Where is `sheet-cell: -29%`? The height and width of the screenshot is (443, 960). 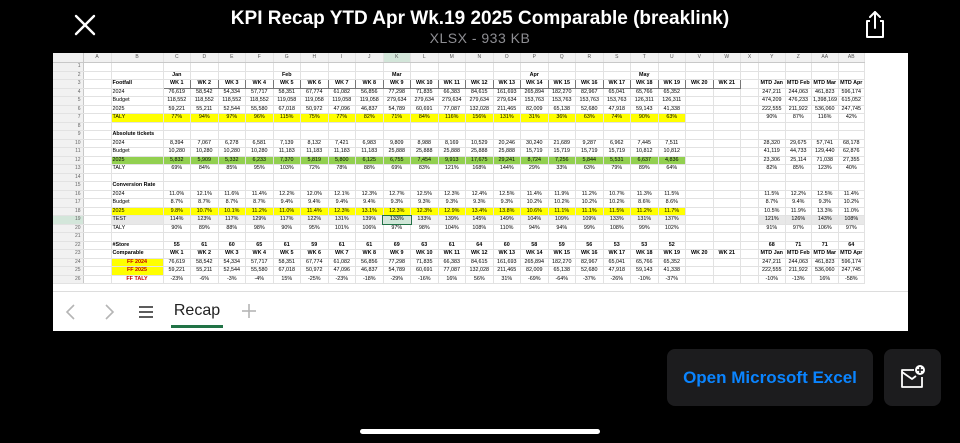 sheet-cell: -29% is located at coordinates (397, 279).